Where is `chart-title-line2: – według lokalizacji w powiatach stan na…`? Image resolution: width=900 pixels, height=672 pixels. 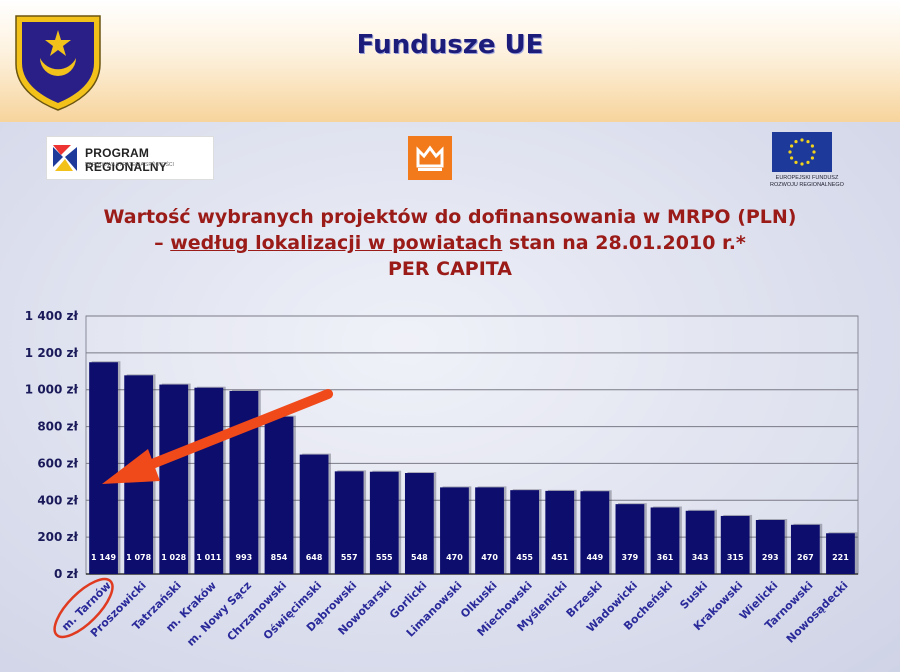 chart-title-line2: – według lokalizacji w powiatach stan na… is located at coordinates (450, 243).